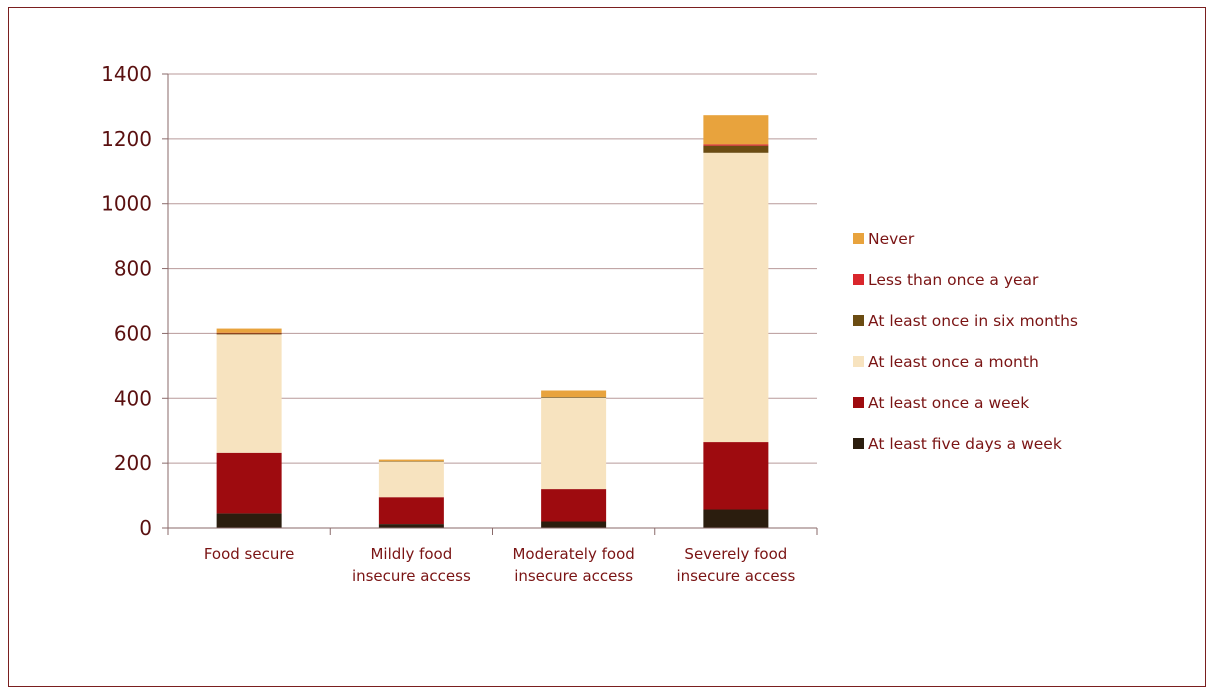  Describe the element at coordinates (891, 239) in the screenshot. I see `legend-label: Never` at that location.